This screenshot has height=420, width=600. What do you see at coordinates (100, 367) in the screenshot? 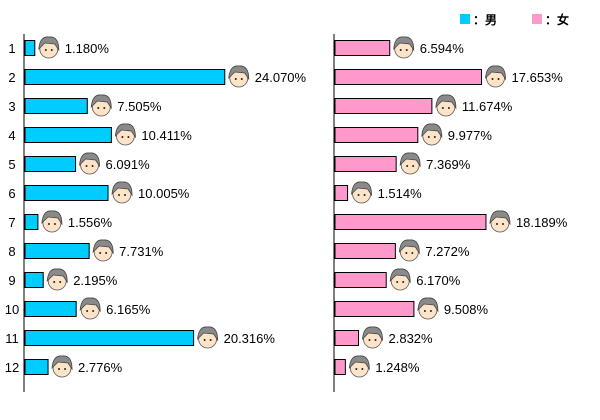
I see `male-value-label: 2.776%` at bounding box center [100, 367].